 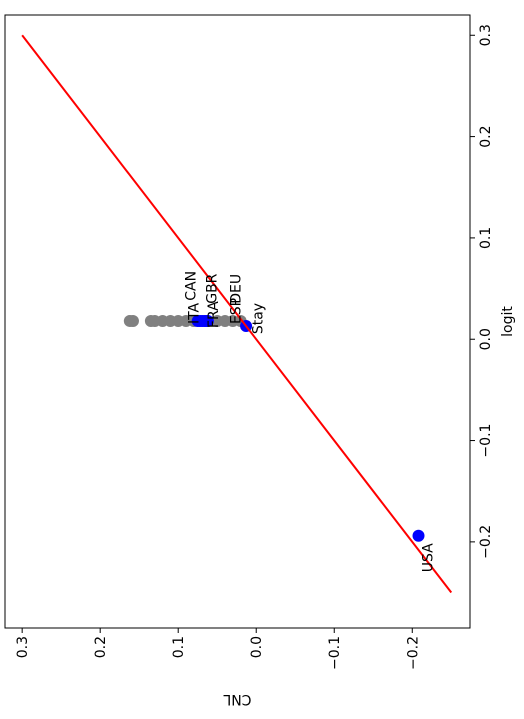 What do you see at coordinates (486, 136) in the screenshot?
I see `x-tick-label: 0.2` at bounding box center [486, 136].